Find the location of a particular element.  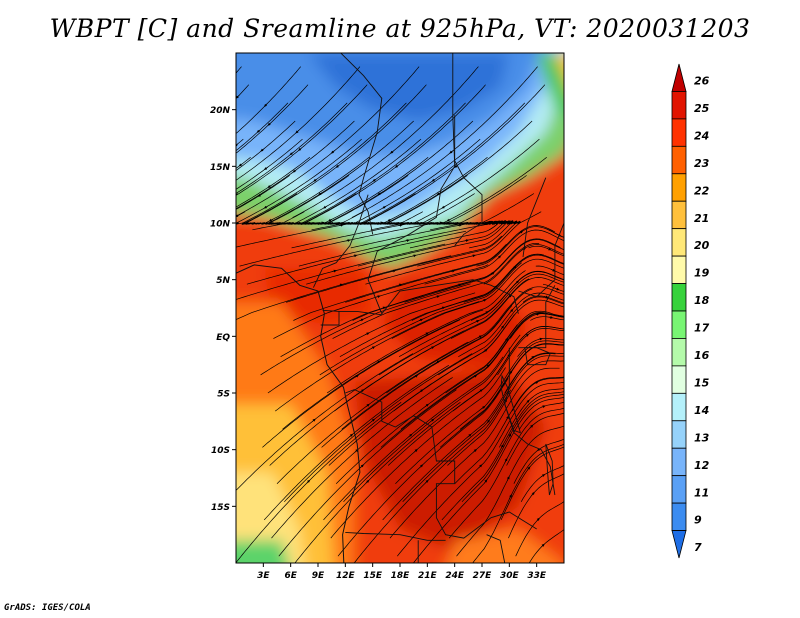

x-tick-label: 27E is located at coordinates (483, 576).